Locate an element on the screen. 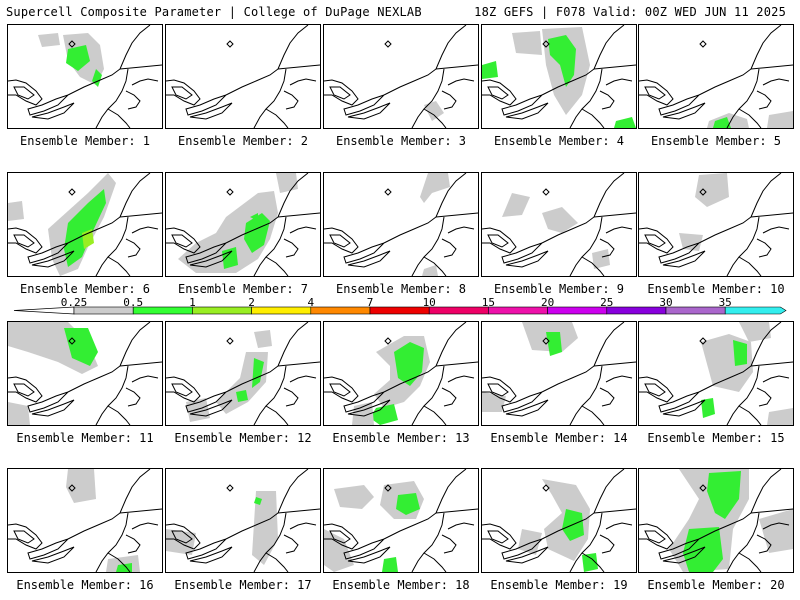 The height and width of the screenshot is (600, 800). color-scale-bar is located at coordinates (400, 310).